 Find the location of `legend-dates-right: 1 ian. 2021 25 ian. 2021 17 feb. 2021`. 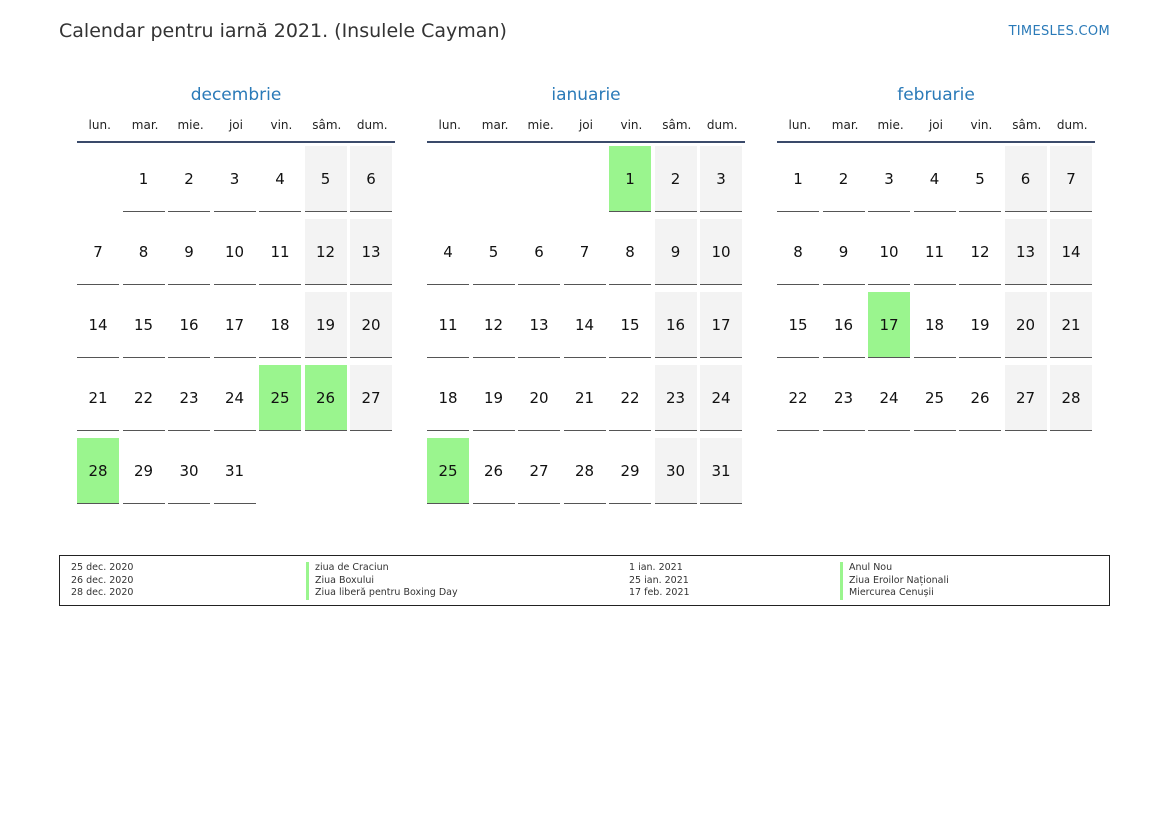

legend-dates-right: 1 ian. 2021 25 ian. 2021 17 feb. 2021 is located at coordinates (659, 581).